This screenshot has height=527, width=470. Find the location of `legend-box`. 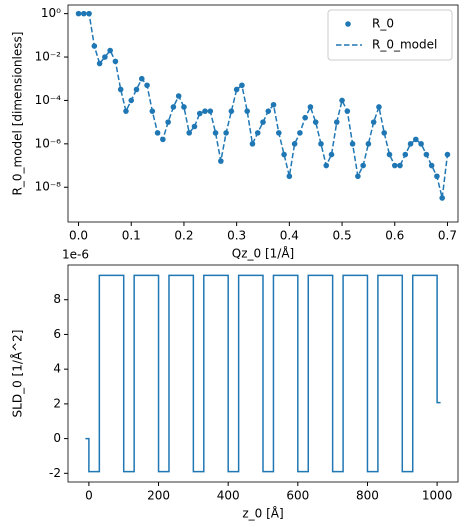

legend-box is located at coordinates (390, 35).